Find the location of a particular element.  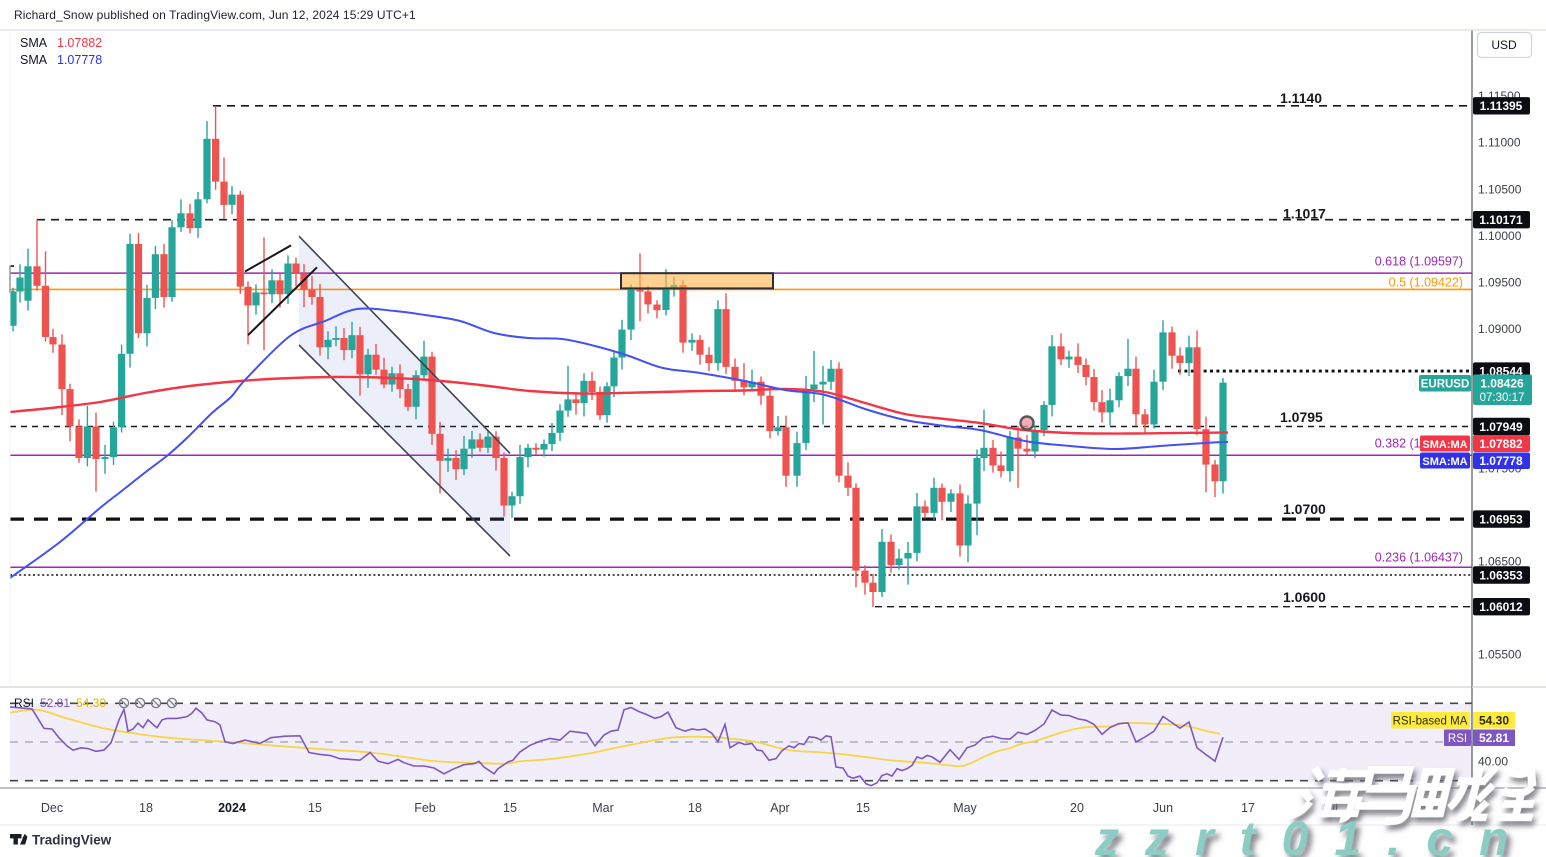

svg-text: 0.618 (1.09597) is located at coordinates (1419, 262).